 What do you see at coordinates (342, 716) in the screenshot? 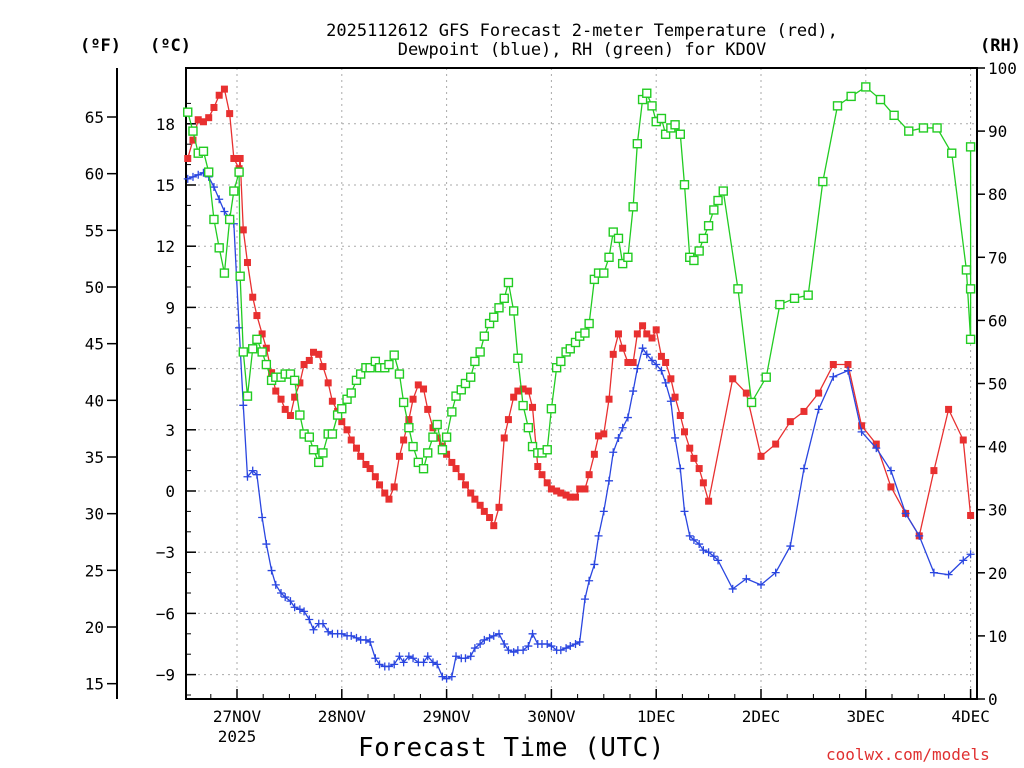
I see `x-tick-label: 28NOV` at bounding box center [342, 716].